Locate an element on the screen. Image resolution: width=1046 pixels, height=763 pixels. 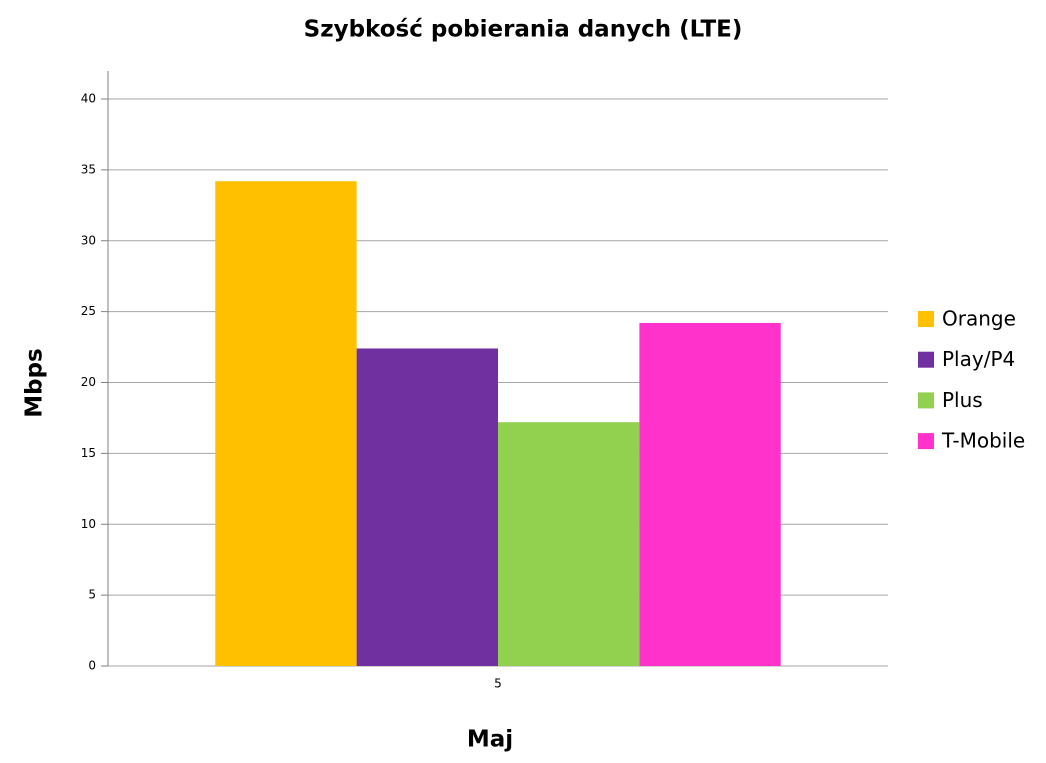
legend-label: Orange is located at coordinates (979, 319).